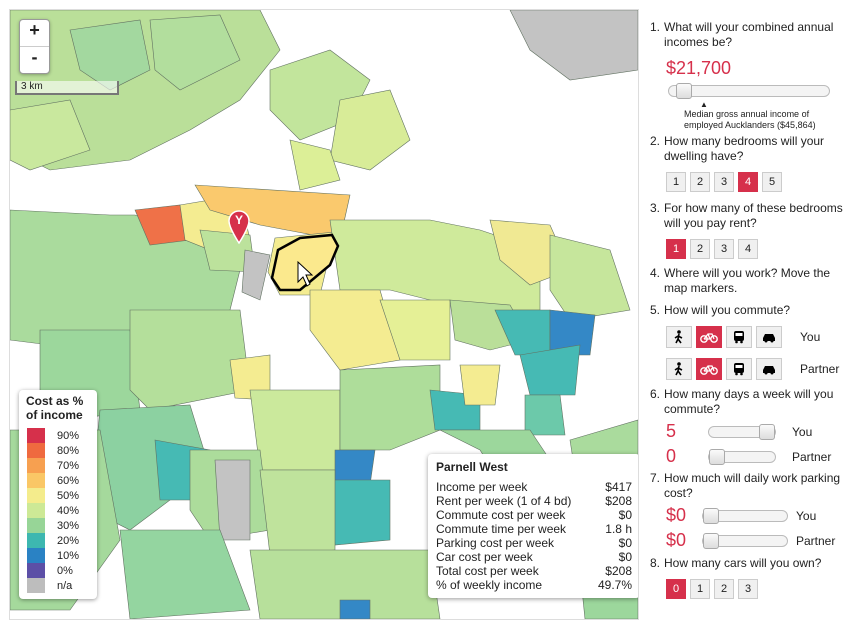 The width and height of the screenshot is (857, 627). What do you see at coordinates (676, 249) in the screenshot?
I see `rent-rooms-option-1: 1` at bounding box center [676, 249].